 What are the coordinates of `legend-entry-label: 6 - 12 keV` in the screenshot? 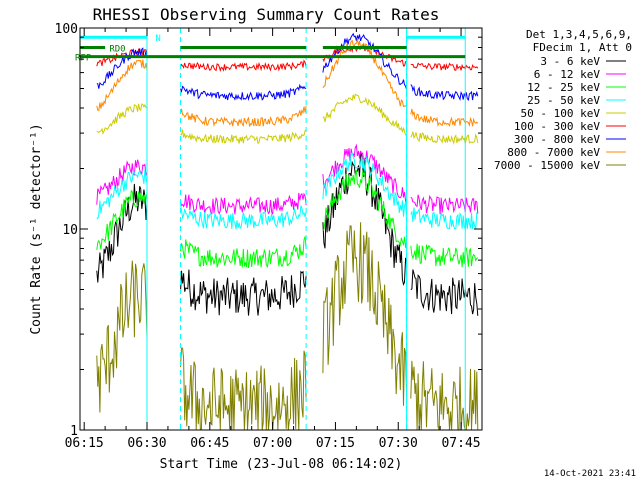 It's located at (567, 74).